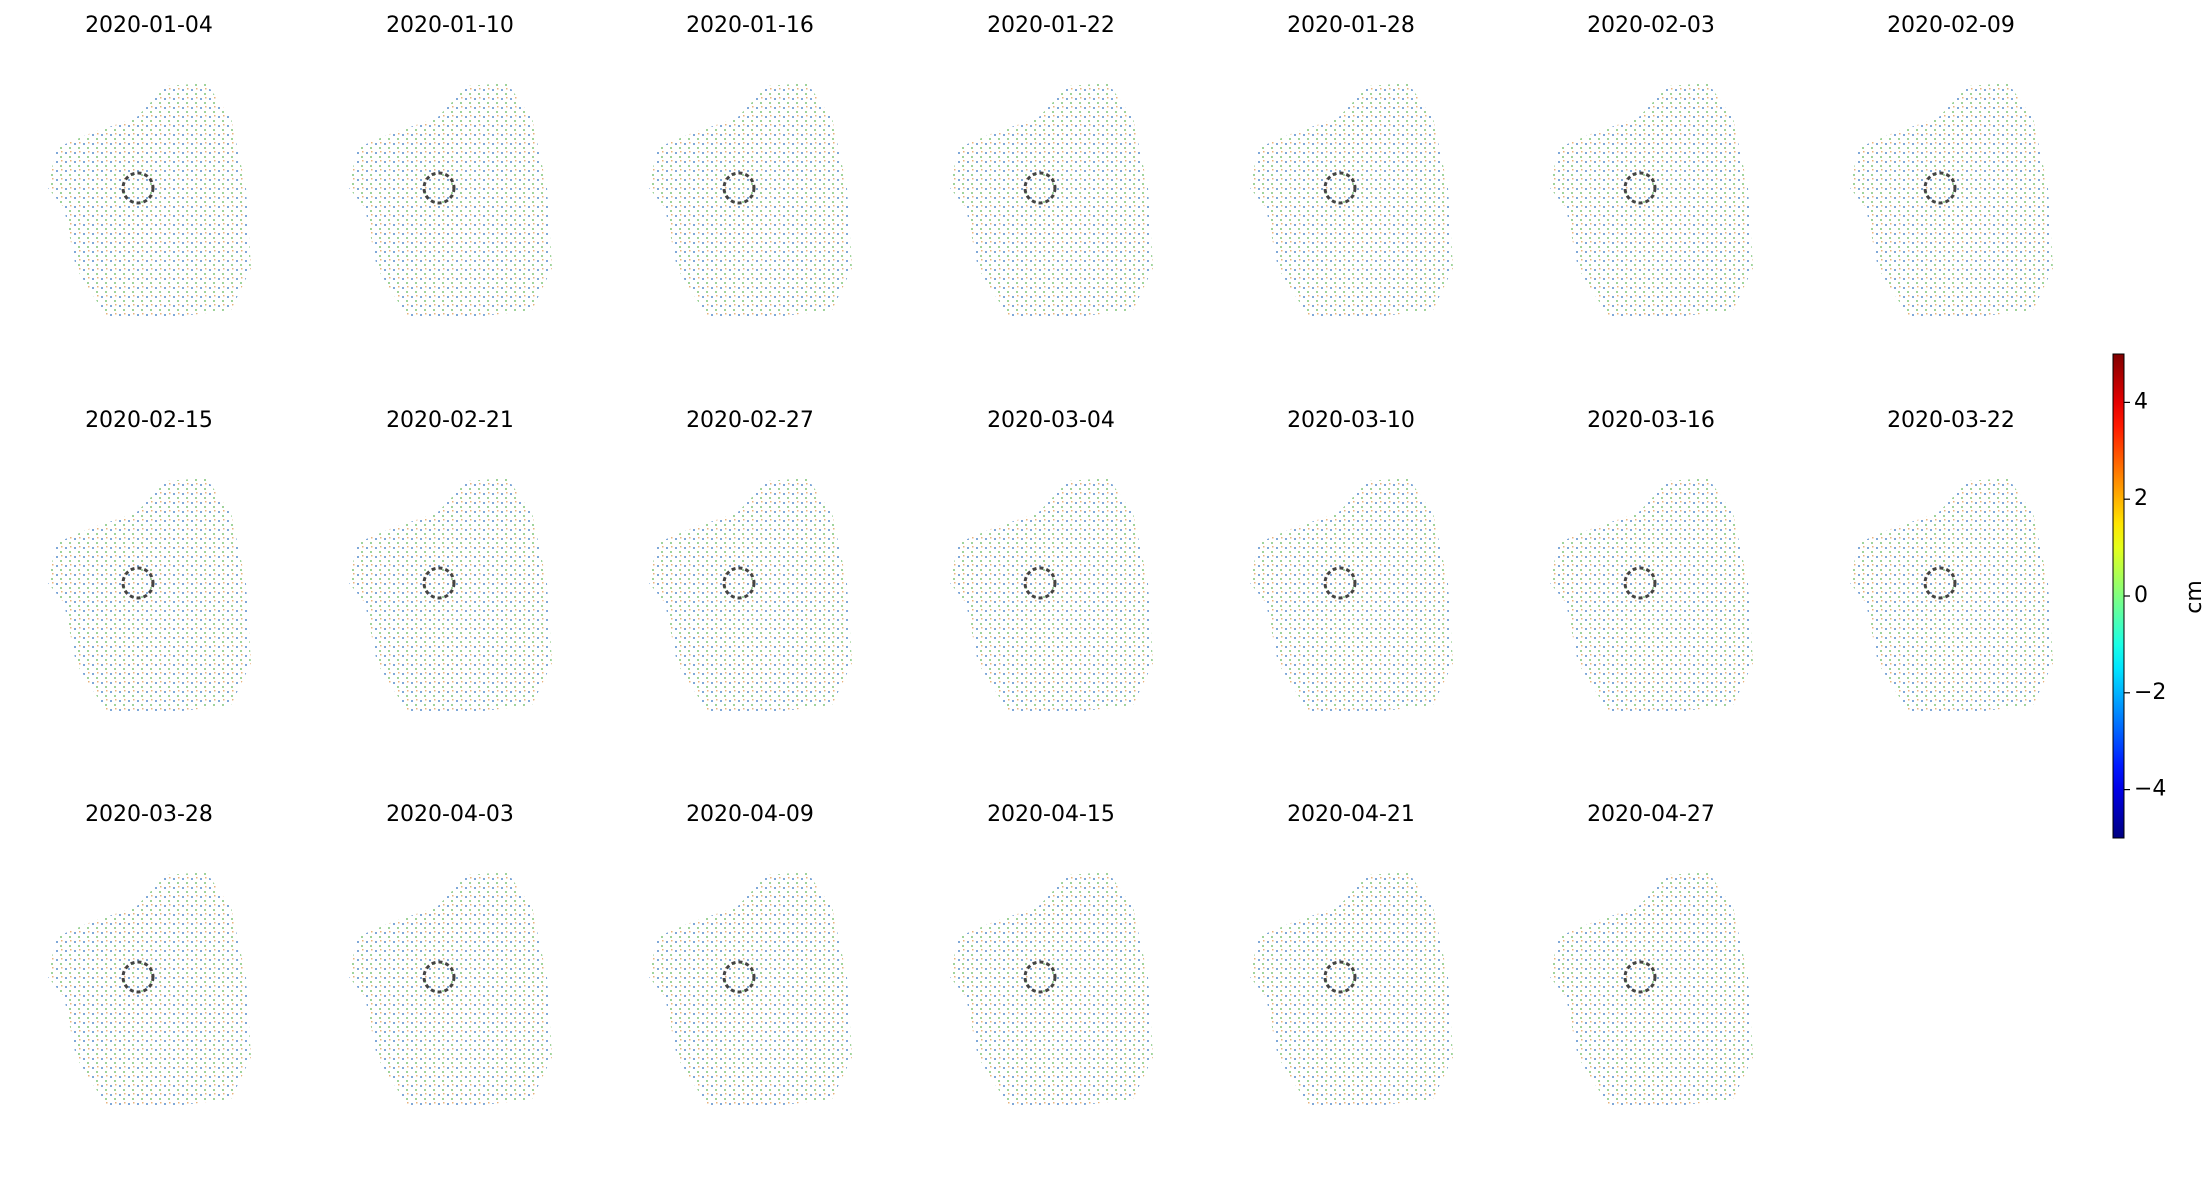  What do you see at coordinates (450, 420) in the screenshot?
I see `panel-title: 2020-02-21` at bounding box center [450, 420].